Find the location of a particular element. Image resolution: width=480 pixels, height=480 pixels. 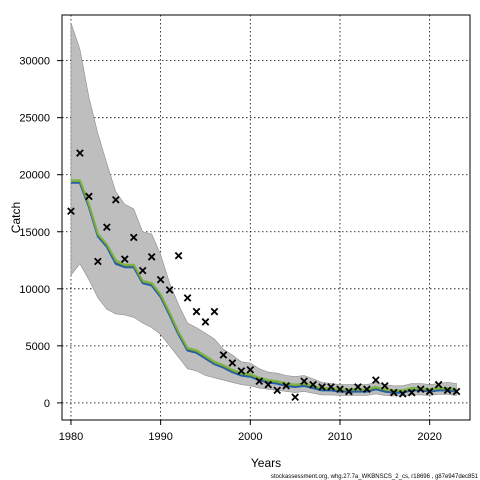

x-axis-title: Years is located at coordinates (266, 463).